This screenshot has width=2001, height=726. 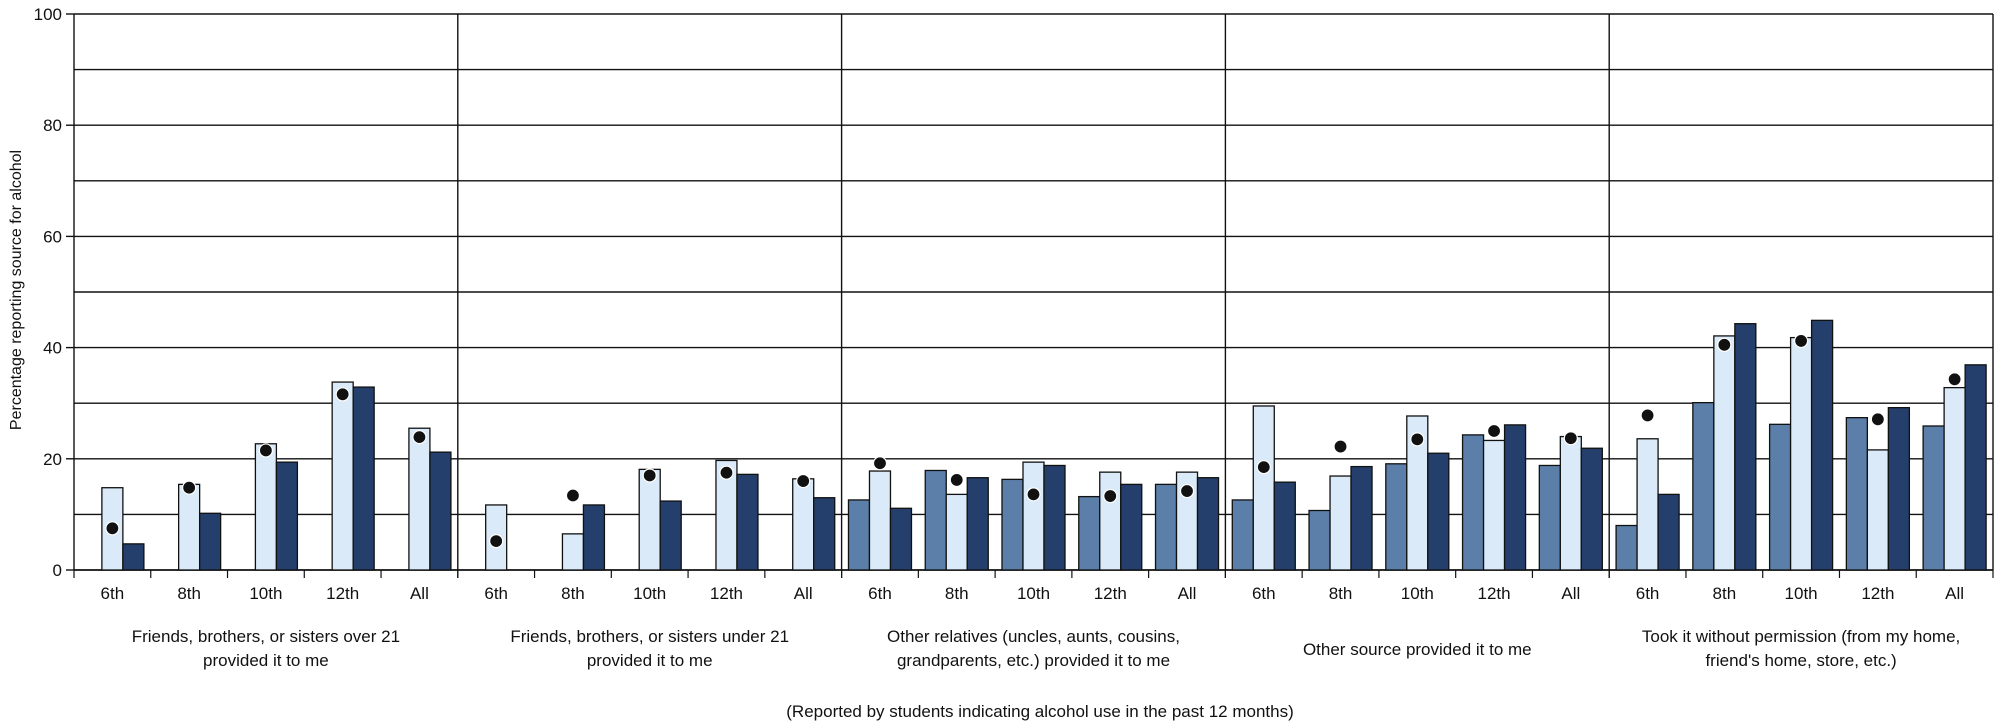 What do you see at coordinates (57, 570) in the screenshot?
I see `y-tick-label: 0` at bounding box center [57, 570].